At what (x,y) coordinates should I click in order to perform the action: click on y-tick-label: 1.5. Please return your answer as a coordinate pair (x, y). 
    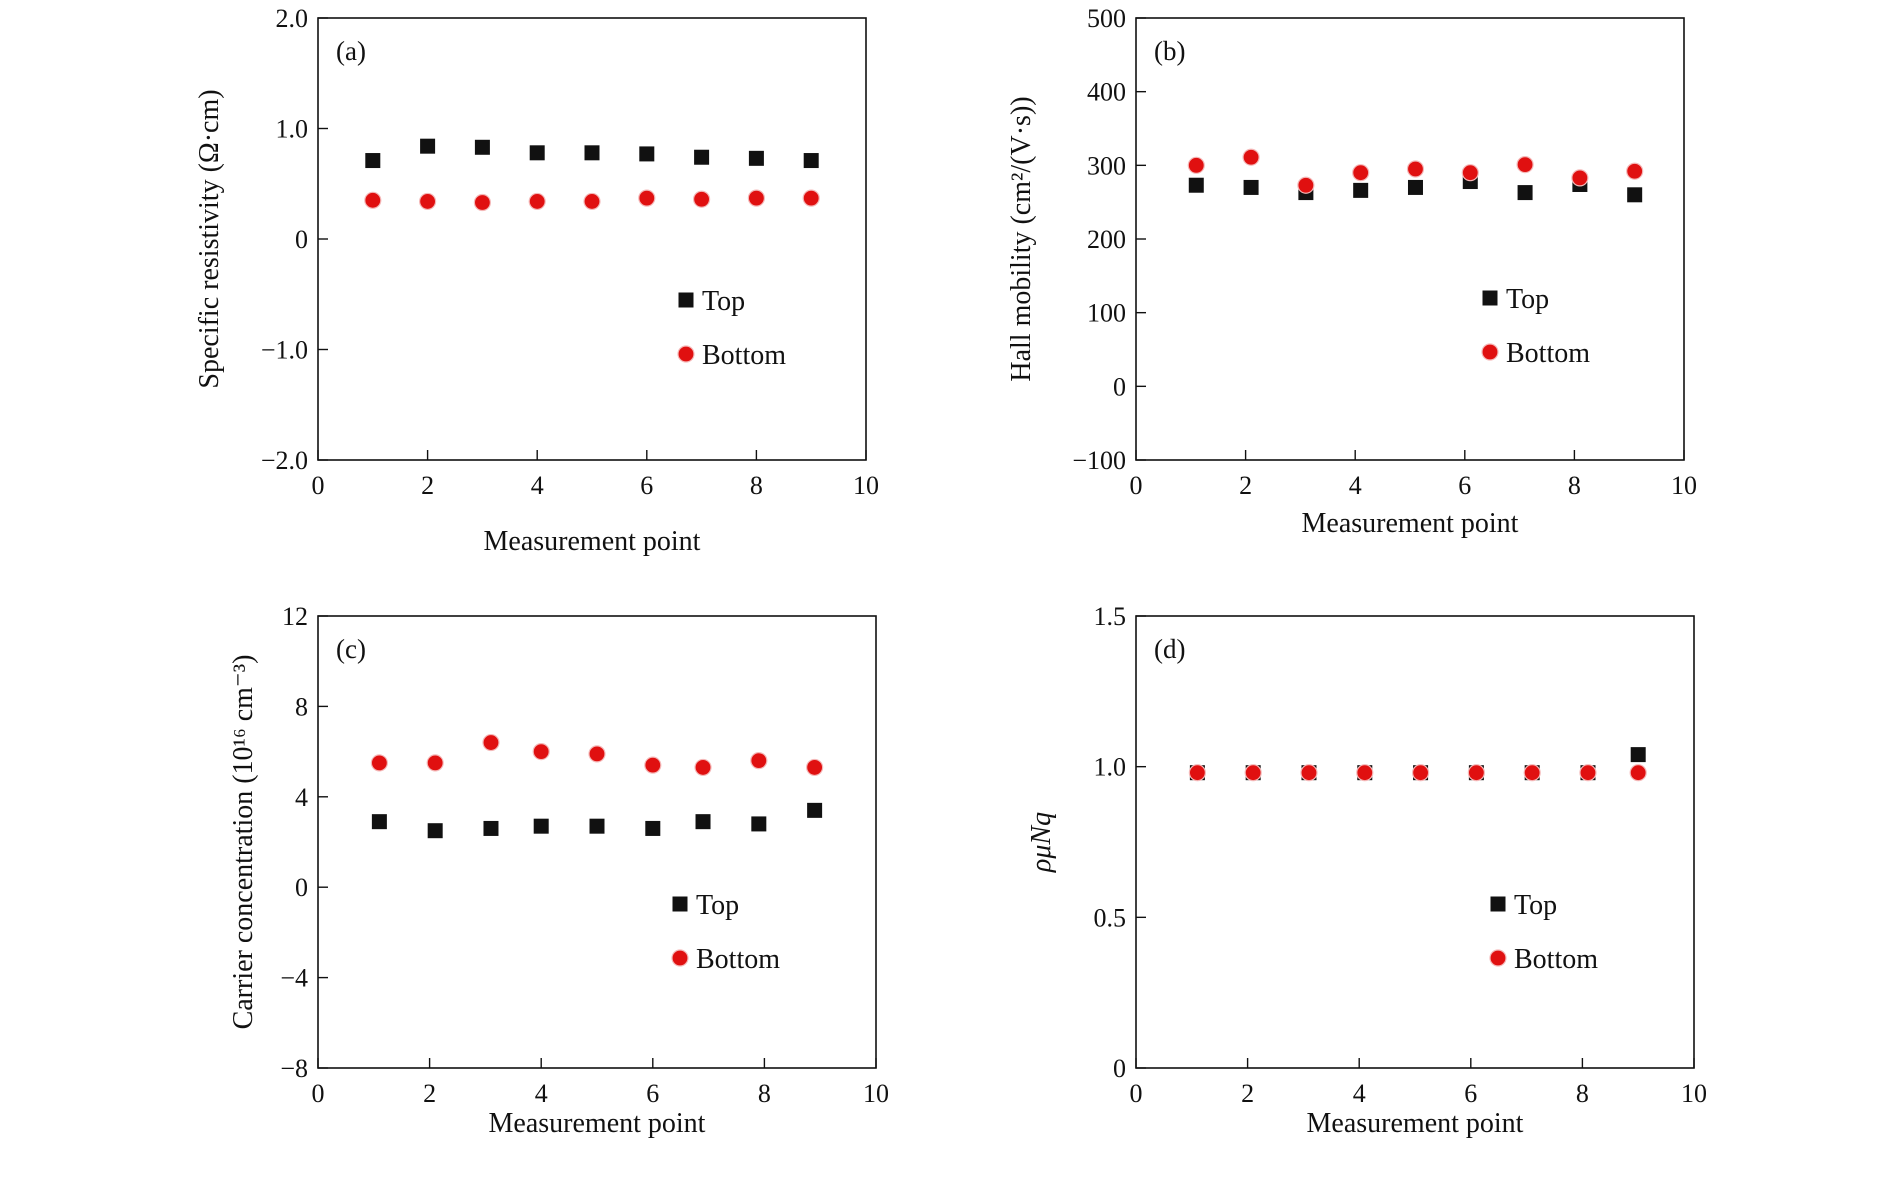
    Looking at the image, I should click on (1110, 616).